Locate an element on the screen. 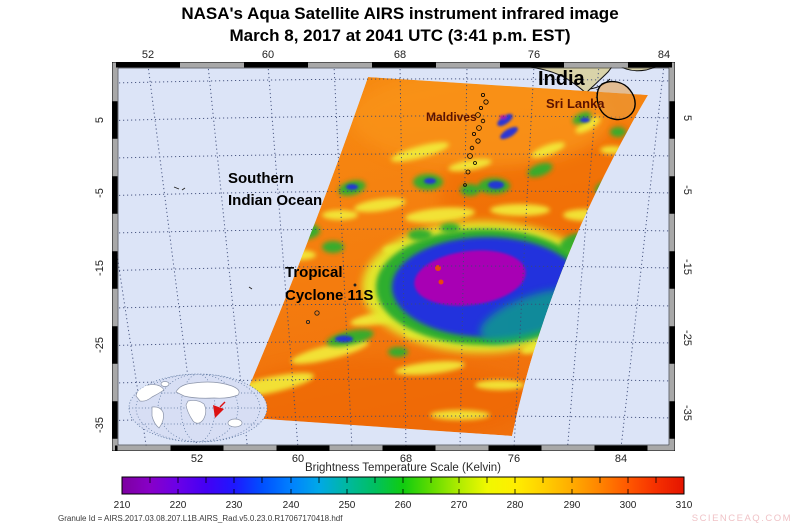 This screenshot has height=530, width=800. axis-bottom-76: 76 is located at coordinates (514, 459).